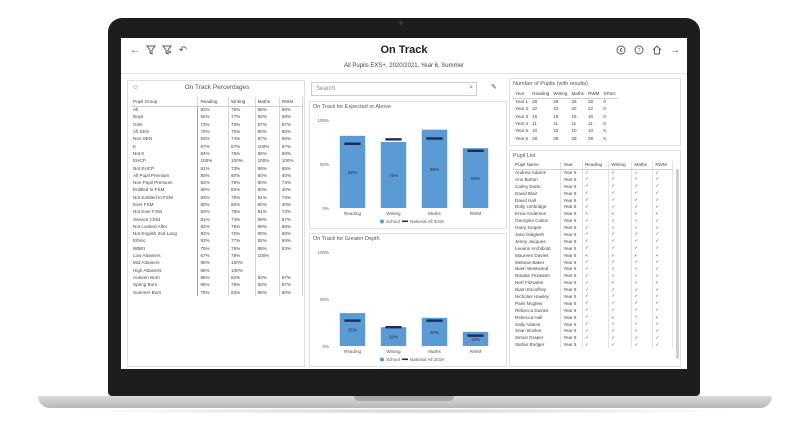  What do you see at coordinates (217, 285) in the screenshot?
I see `on-track-row: Spring Born 86% 79% 93% 67%` at bounding box center [217, 285].